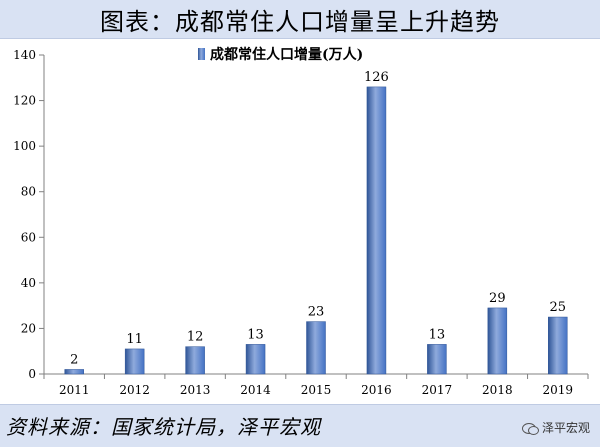 Image resolution: width=600 pixels, height=447 pixels. I want to click on brand-name: 泽平宏观, so click(565, 428).